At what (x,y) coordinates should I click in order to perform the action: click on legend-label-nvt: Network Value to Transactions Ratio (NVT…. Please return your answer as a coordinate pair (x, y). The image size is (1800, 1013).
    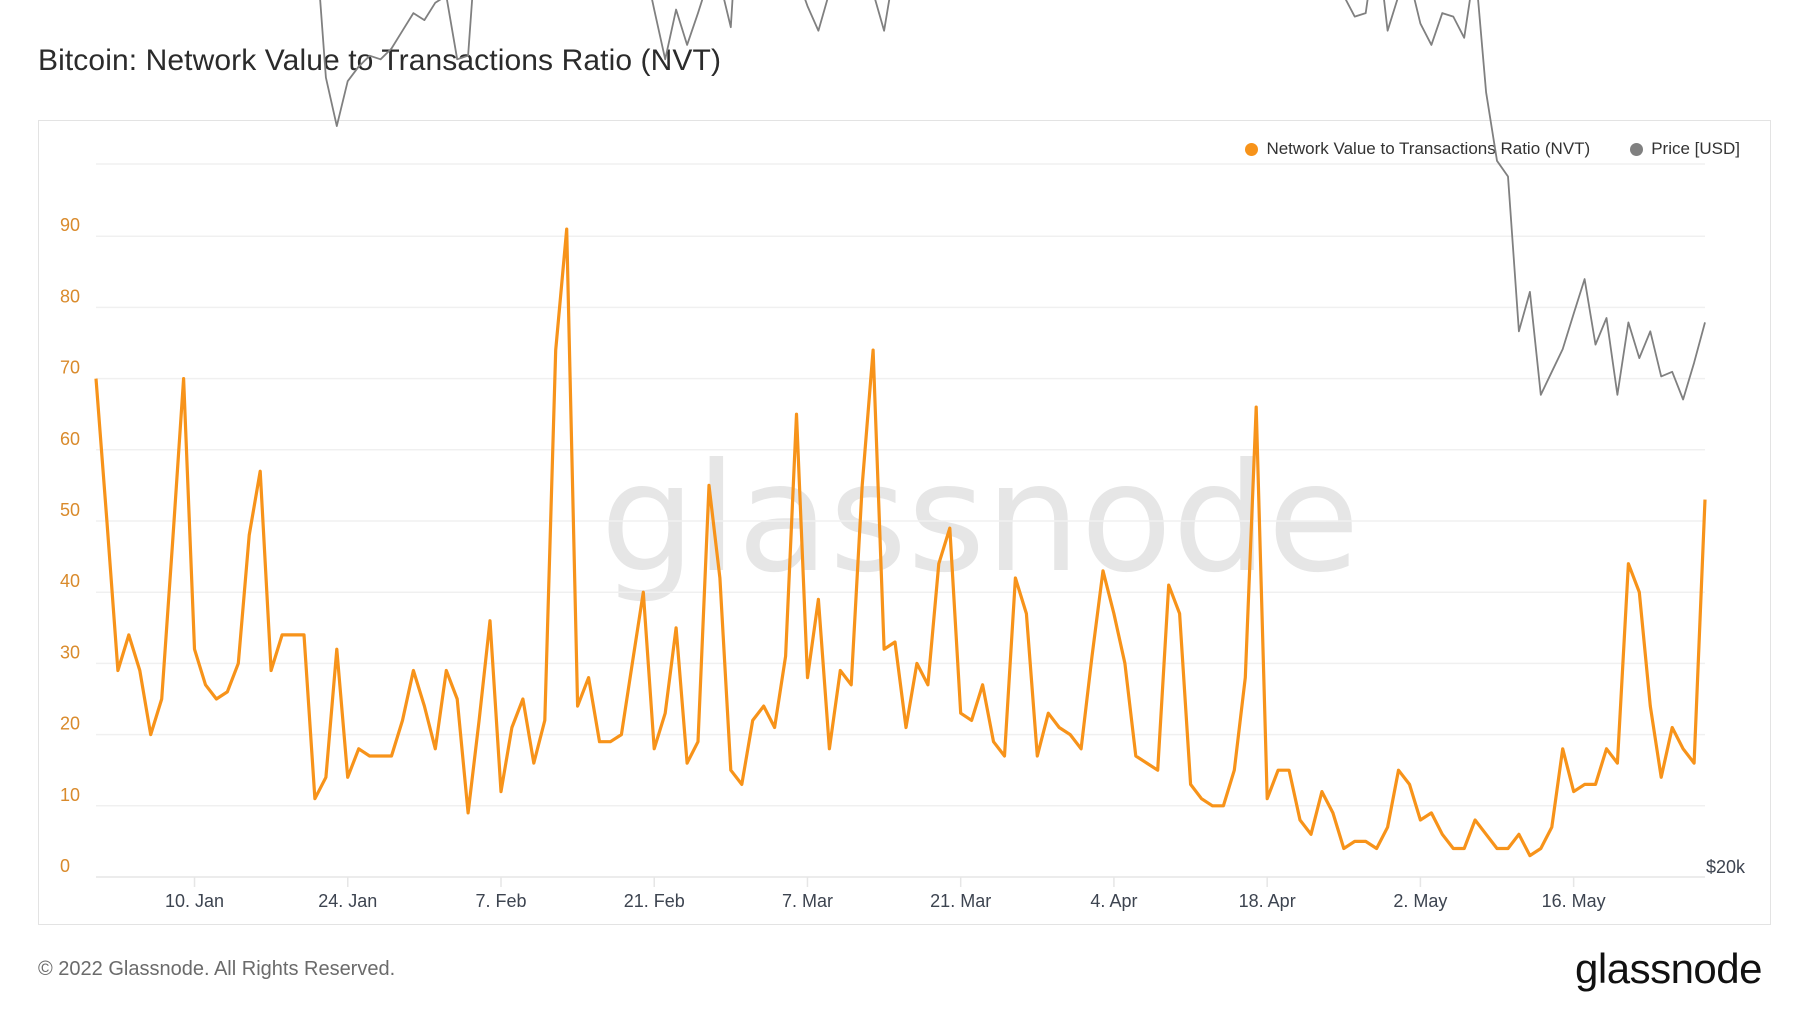
    Looking at the image, I should click on (1428, 148).